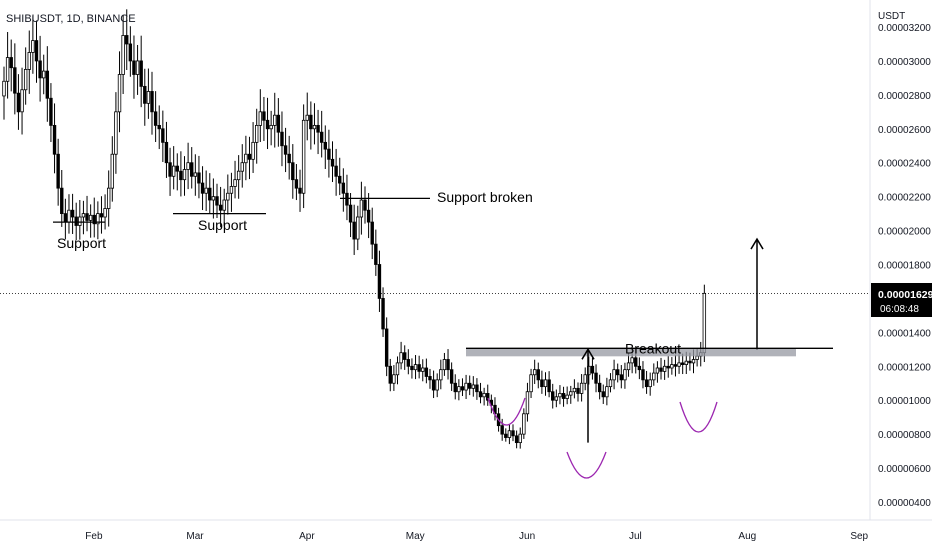  What do you see at coordinates (904, 96) in the screenshot?
I see `price-tick-label: 0.00002800` at bounding box center [904, 96].